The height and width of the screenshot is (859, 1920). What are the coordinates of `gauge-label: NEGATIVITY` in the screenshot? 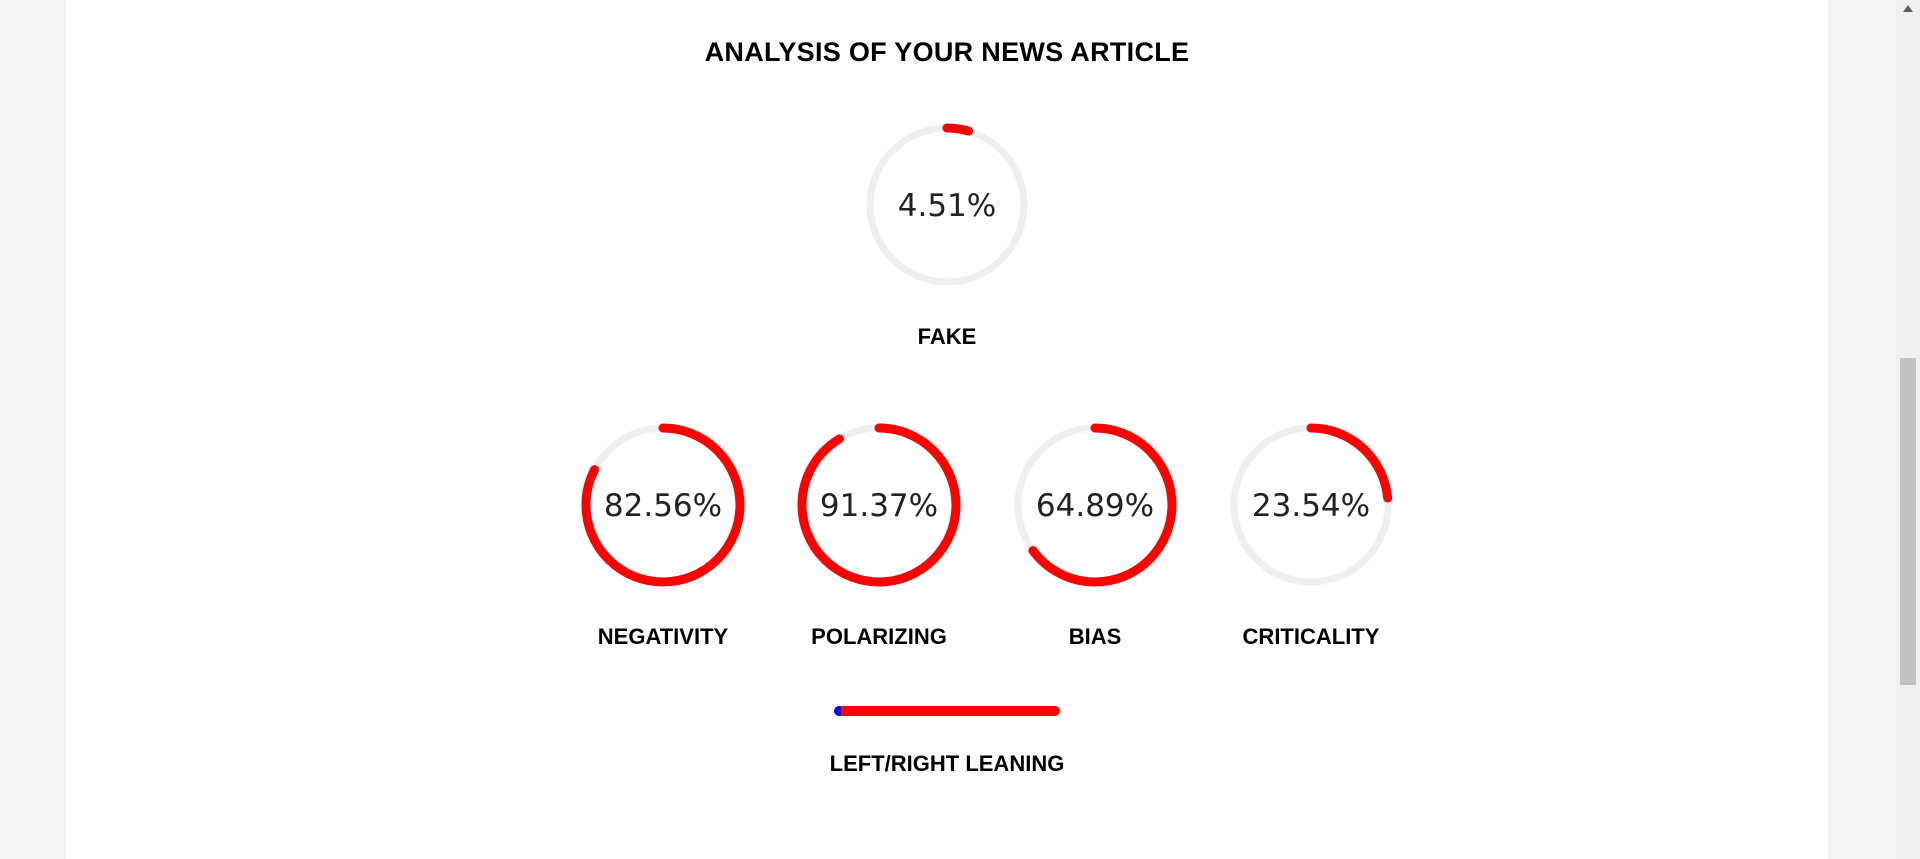 It's located at (663, 636).